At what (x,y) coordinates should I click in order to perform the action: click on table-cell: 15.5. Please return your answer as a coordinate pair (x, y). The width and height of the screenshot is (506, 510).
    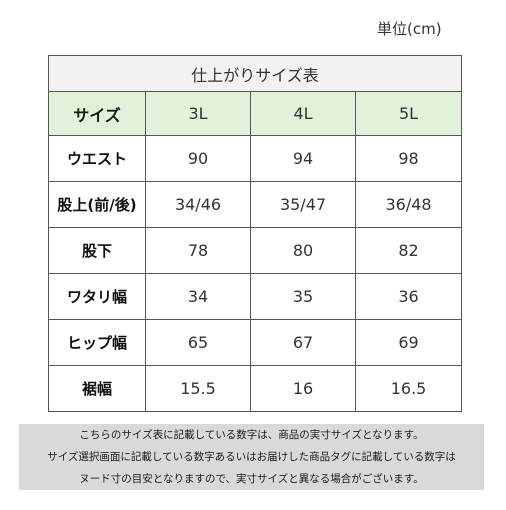
    Looking at the image, I should click on (198, 388).